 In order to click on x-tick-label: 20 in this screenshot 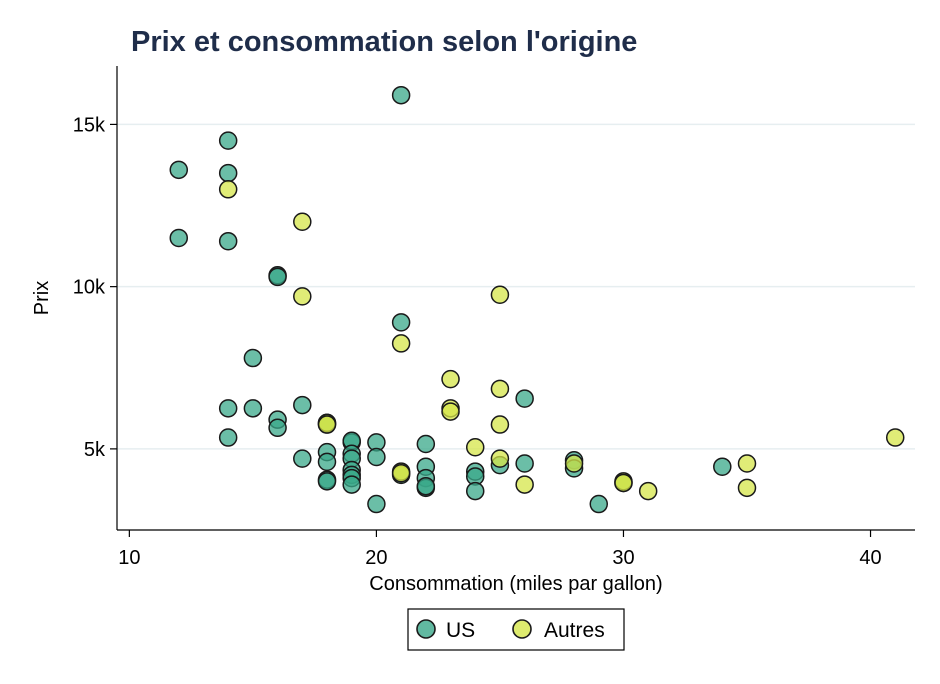, I will do `click(376, 558)`.